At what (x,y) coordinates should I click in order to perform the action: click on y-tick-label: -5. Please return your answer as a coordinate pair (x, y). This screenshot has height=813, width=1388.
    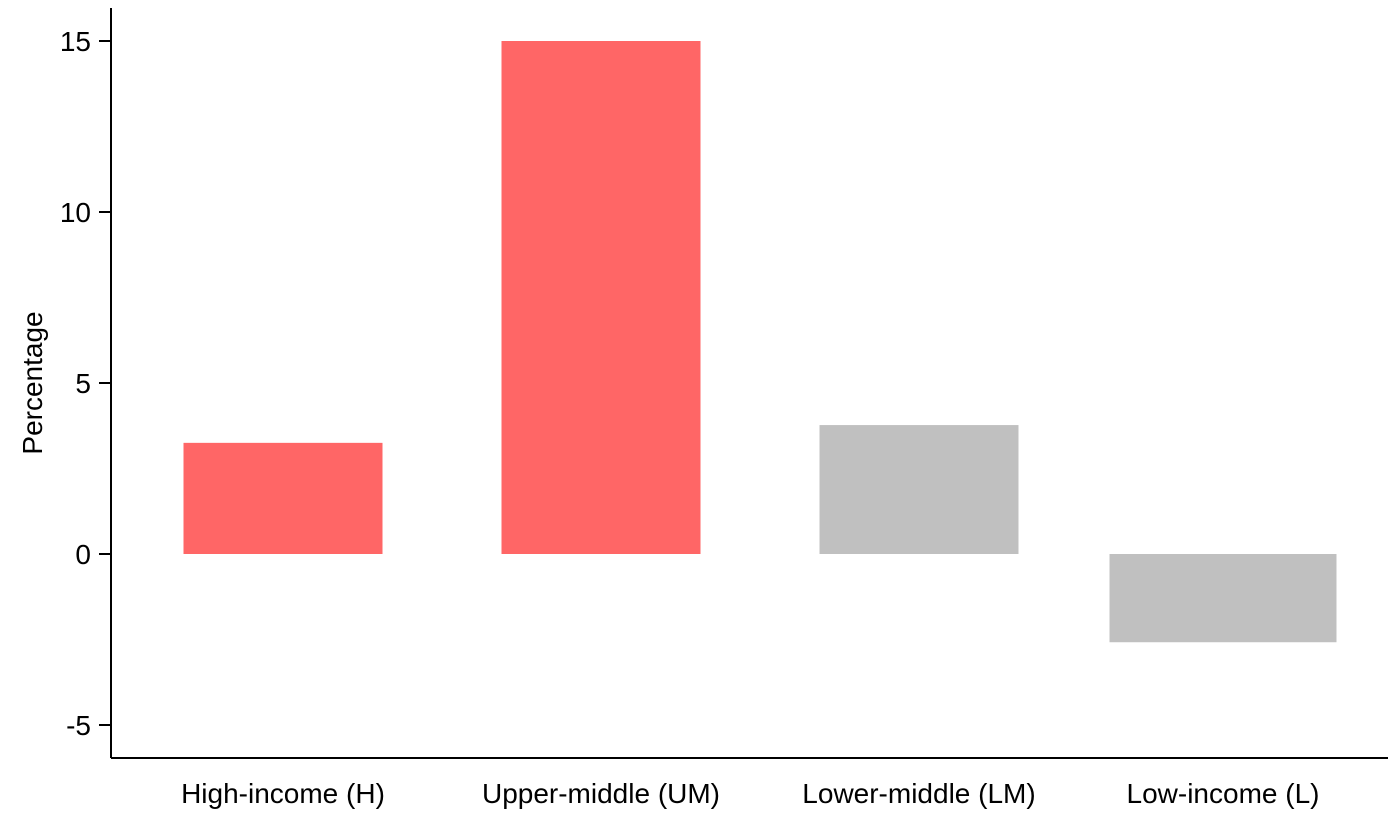
    Looking at the image, I should click on (78, 725).